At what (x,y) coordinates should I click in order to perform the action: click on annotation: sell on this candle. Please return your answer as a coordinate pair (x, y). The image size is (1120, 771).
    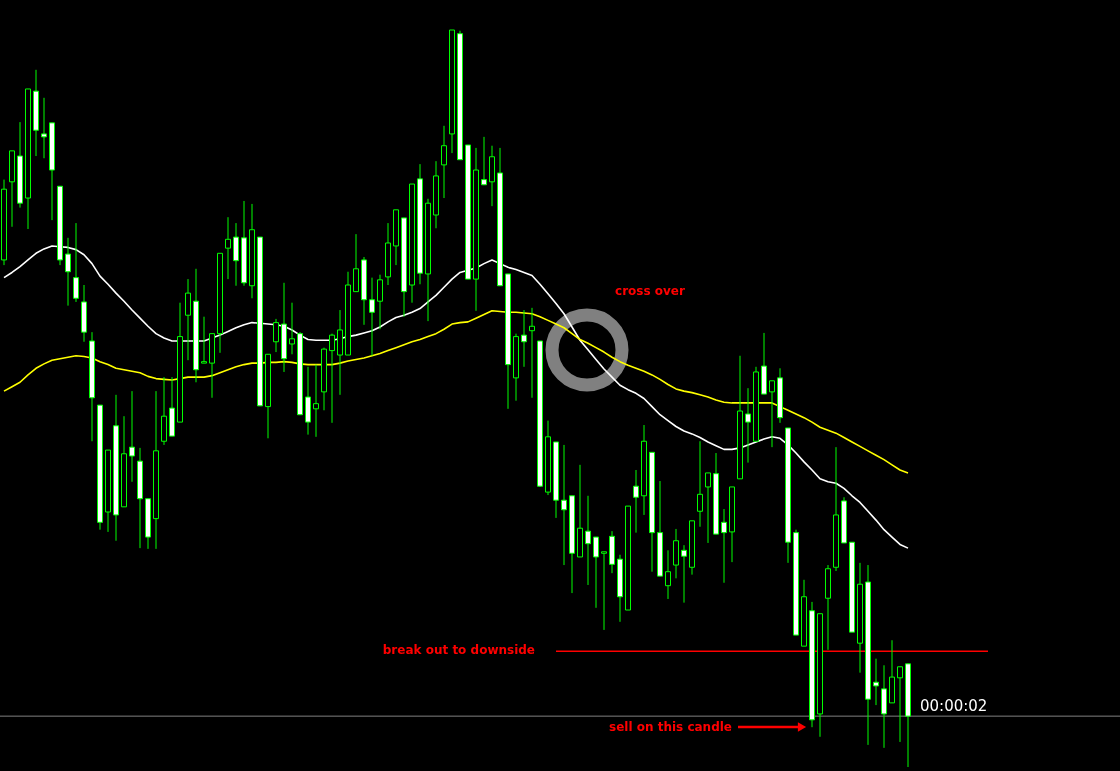
    Looking at the image, I should click on (670, 727).